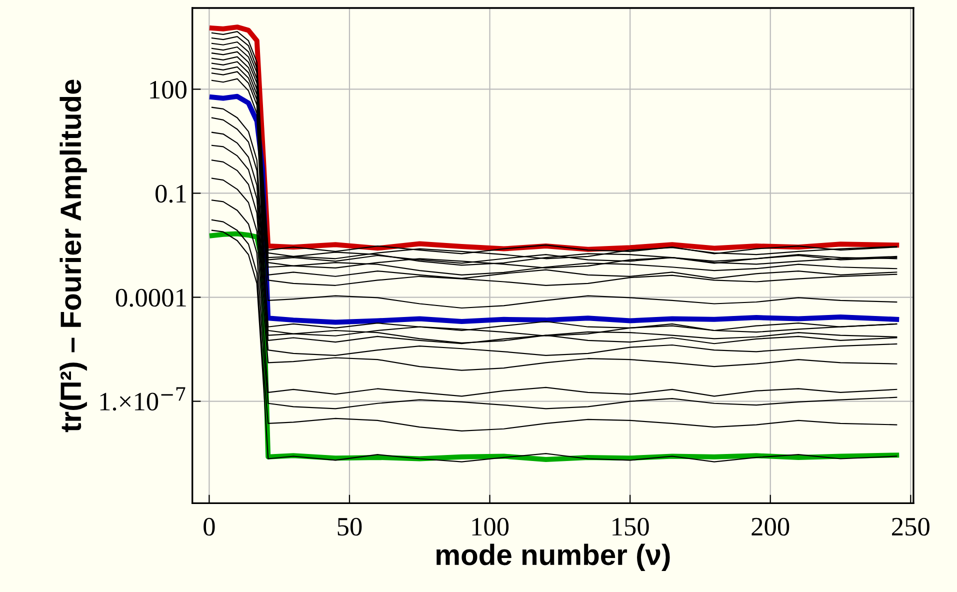  I want to click on x-tick-label: 50, so click(350, 527).